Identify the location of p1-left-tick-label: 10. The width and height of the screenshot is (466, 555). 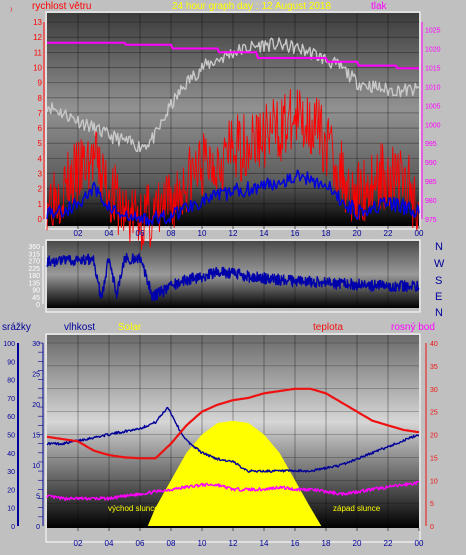
(37, 67).